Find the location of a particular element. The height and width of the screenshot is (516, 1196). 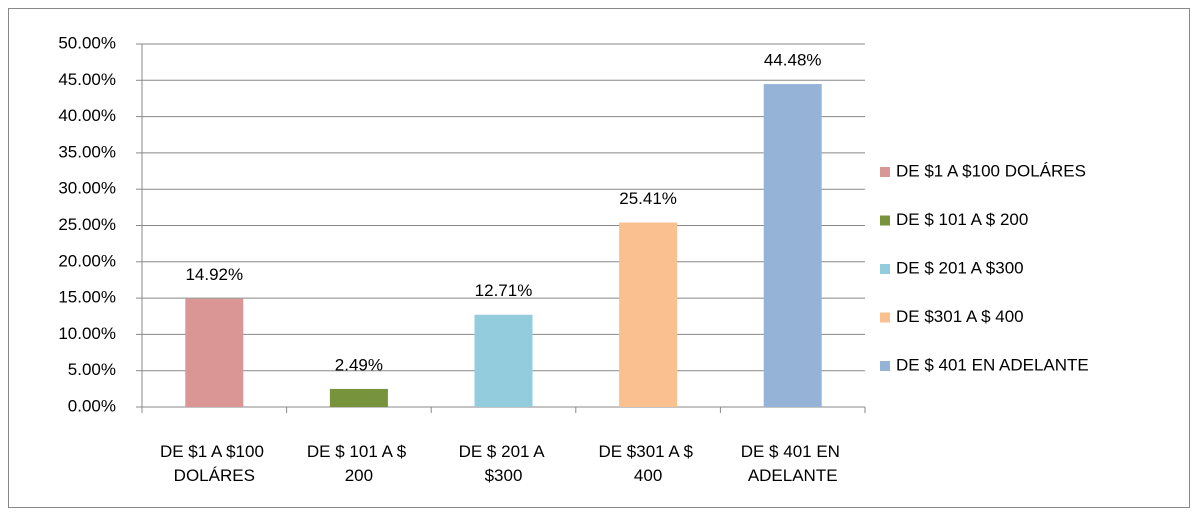

legend-label: DE $1 A $100 DOLÁRES is located at coordinates (991, 170).